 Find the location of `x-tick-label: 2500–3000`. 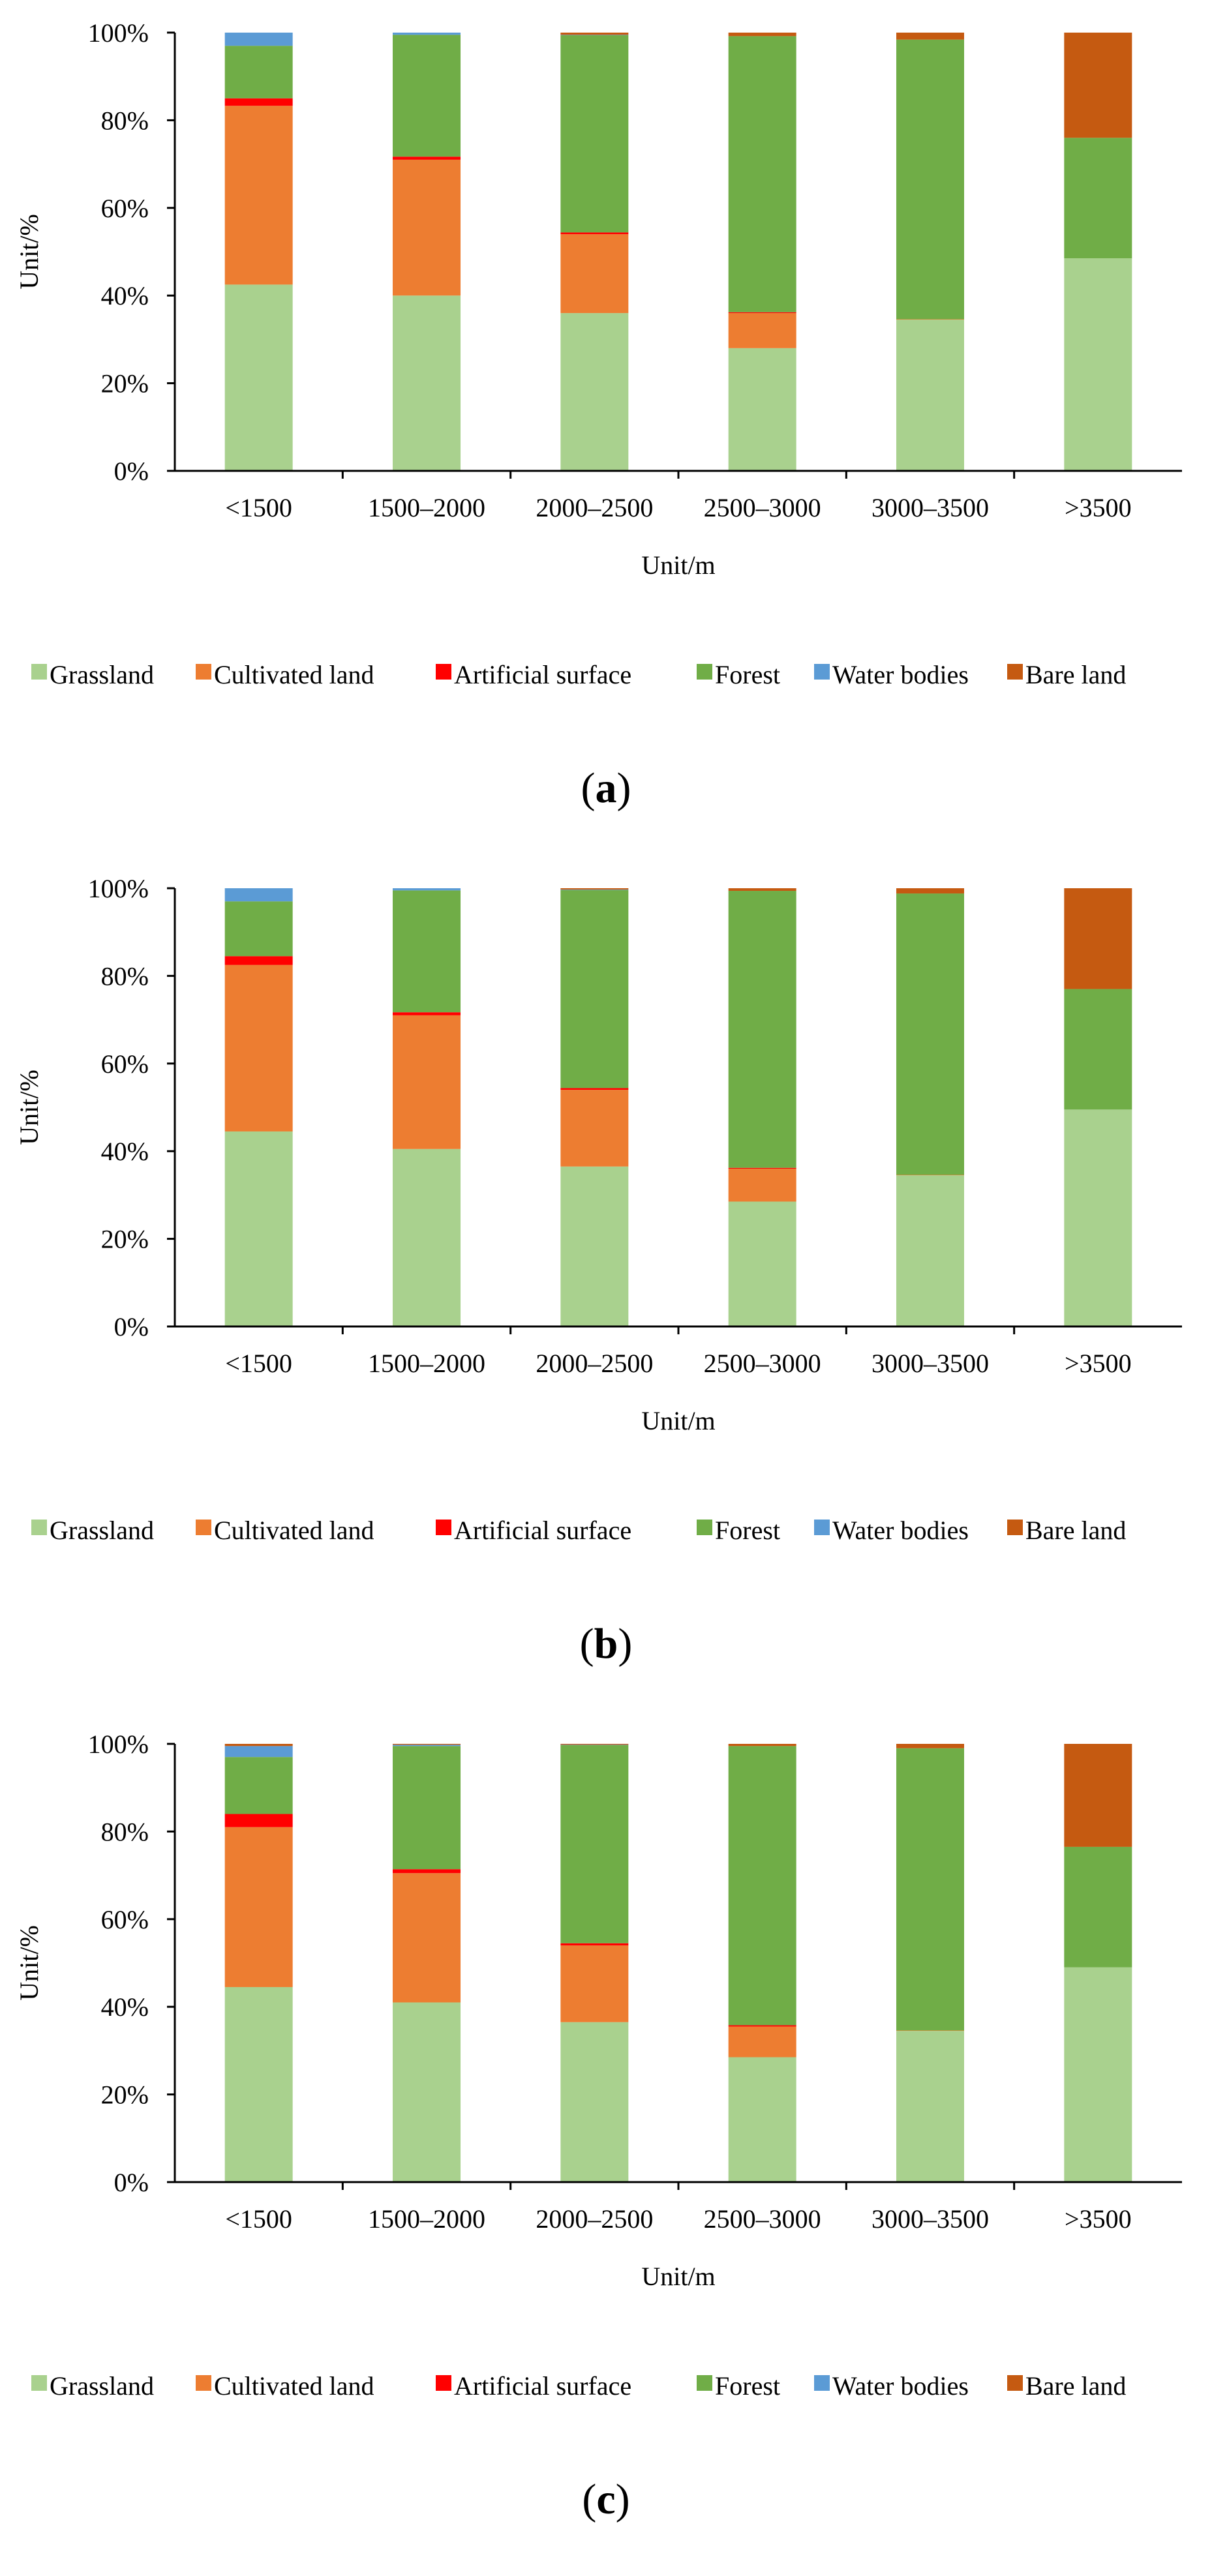

x-tick-label: 2500–3000 is located at coordinates (762, 1363).